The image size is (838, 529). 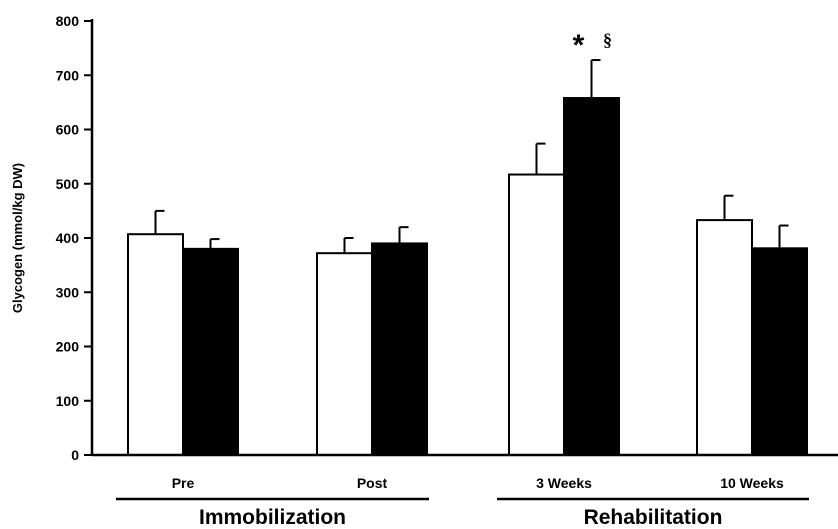 I want to click on group-label: Rehabilitation, so click(x=653, y=517).